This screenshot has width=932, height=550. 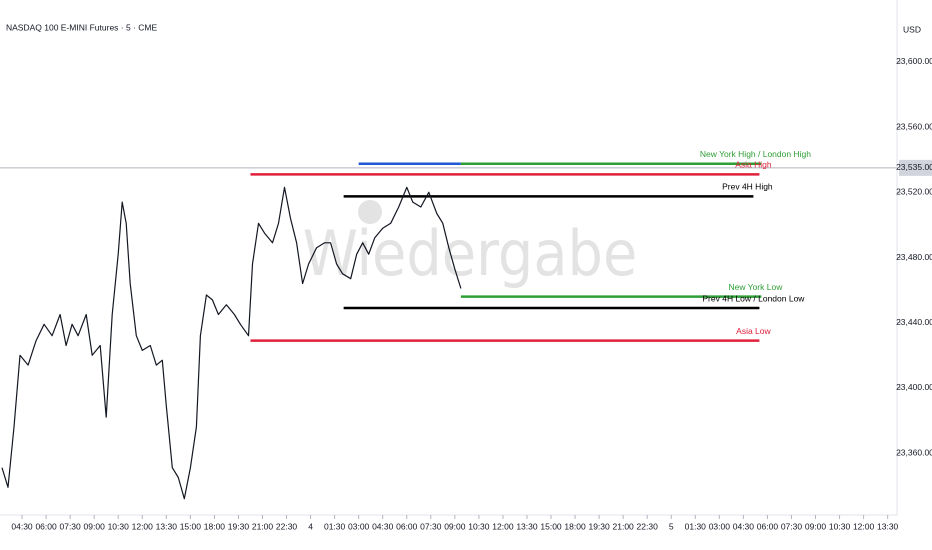 What do you see at coordinates (310, 526) in the screenshot?
I see `x-tick-label: 4` at bounding box center [310, 526].